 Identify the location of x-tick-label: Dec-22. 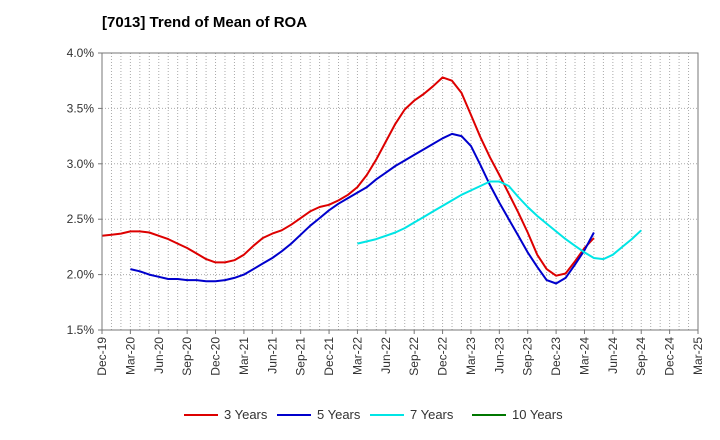
(443, 356).